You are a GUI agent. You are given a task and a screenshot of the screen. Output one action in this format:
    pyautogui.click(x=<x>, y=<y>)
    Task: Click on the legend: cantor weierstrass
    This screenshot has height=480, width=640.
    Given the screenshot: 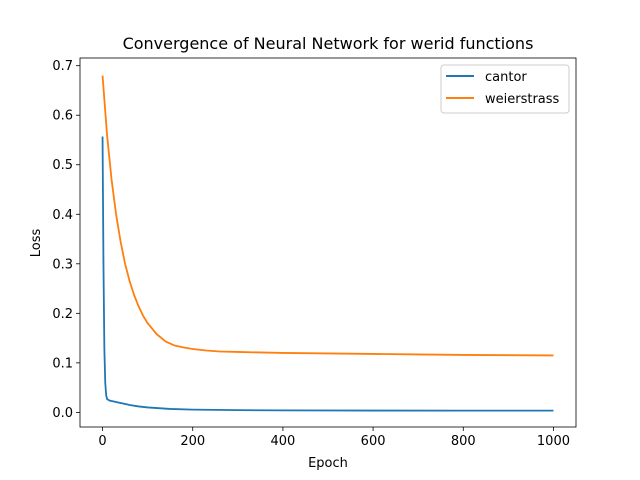 What is the action you would take?
    pyautogui.click(x=505, y=89)
    